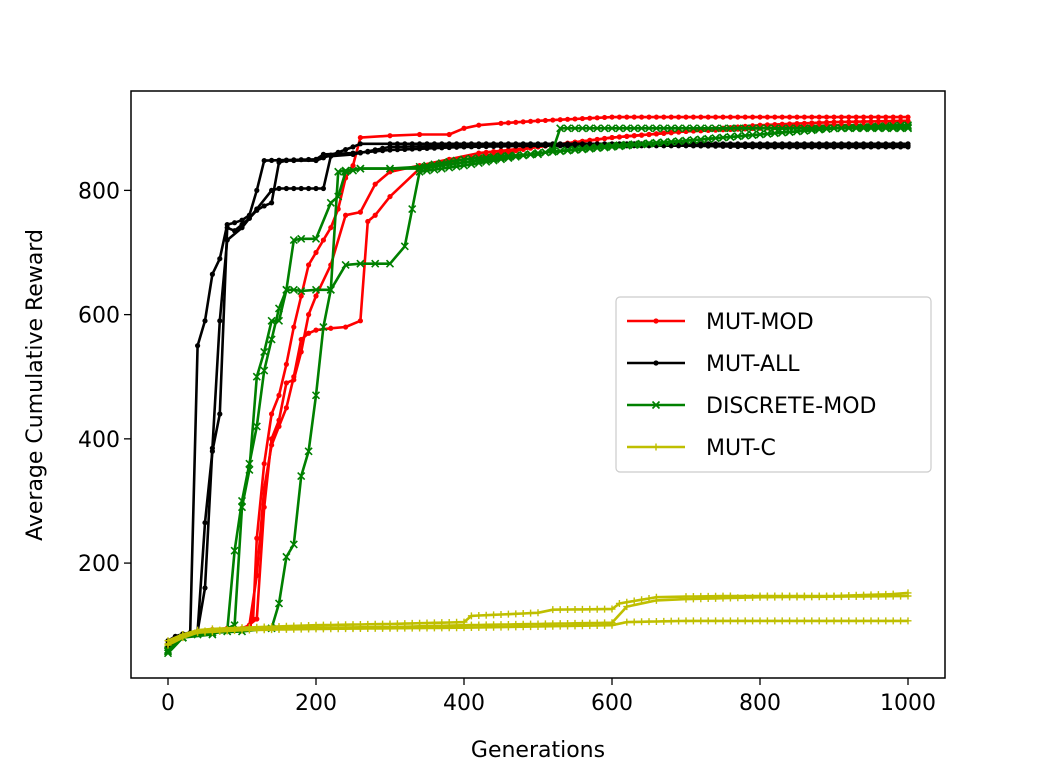 Image resolution: width=1050 pixels, height=762 pixels. Describe the element at coordinates (741, 448) in the screenshot. I see `legend-label: MUT-C` at that location.